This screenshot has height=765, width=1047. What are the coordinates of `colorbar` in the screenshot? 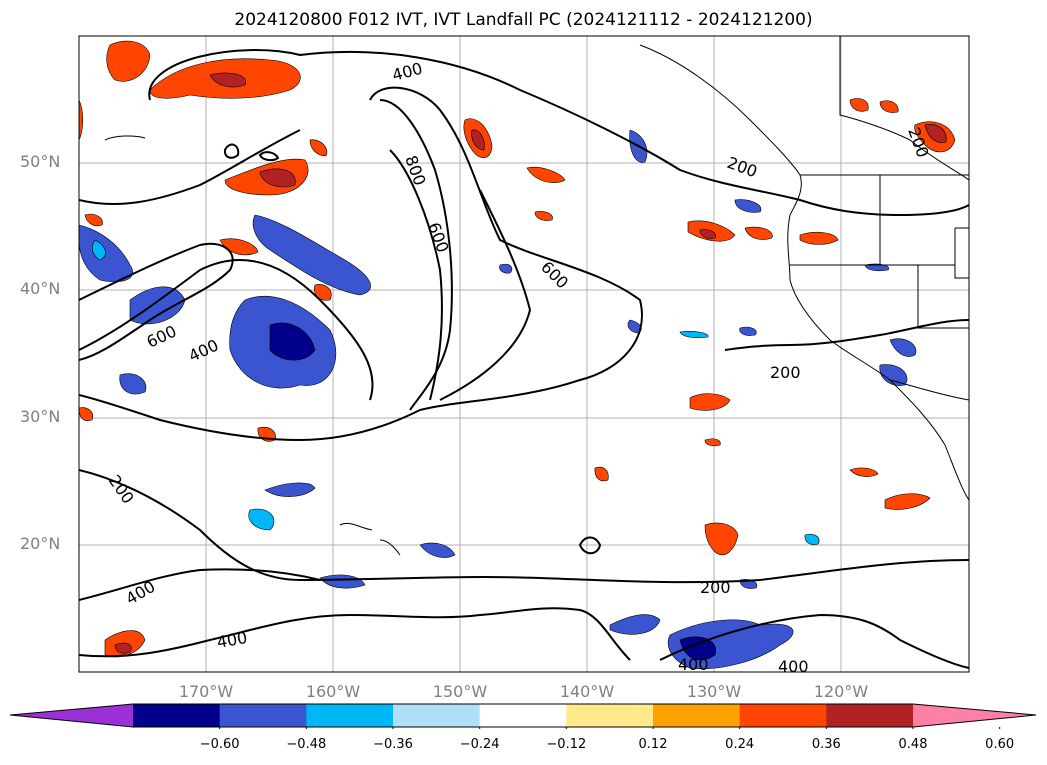 It's located at (523, 716).